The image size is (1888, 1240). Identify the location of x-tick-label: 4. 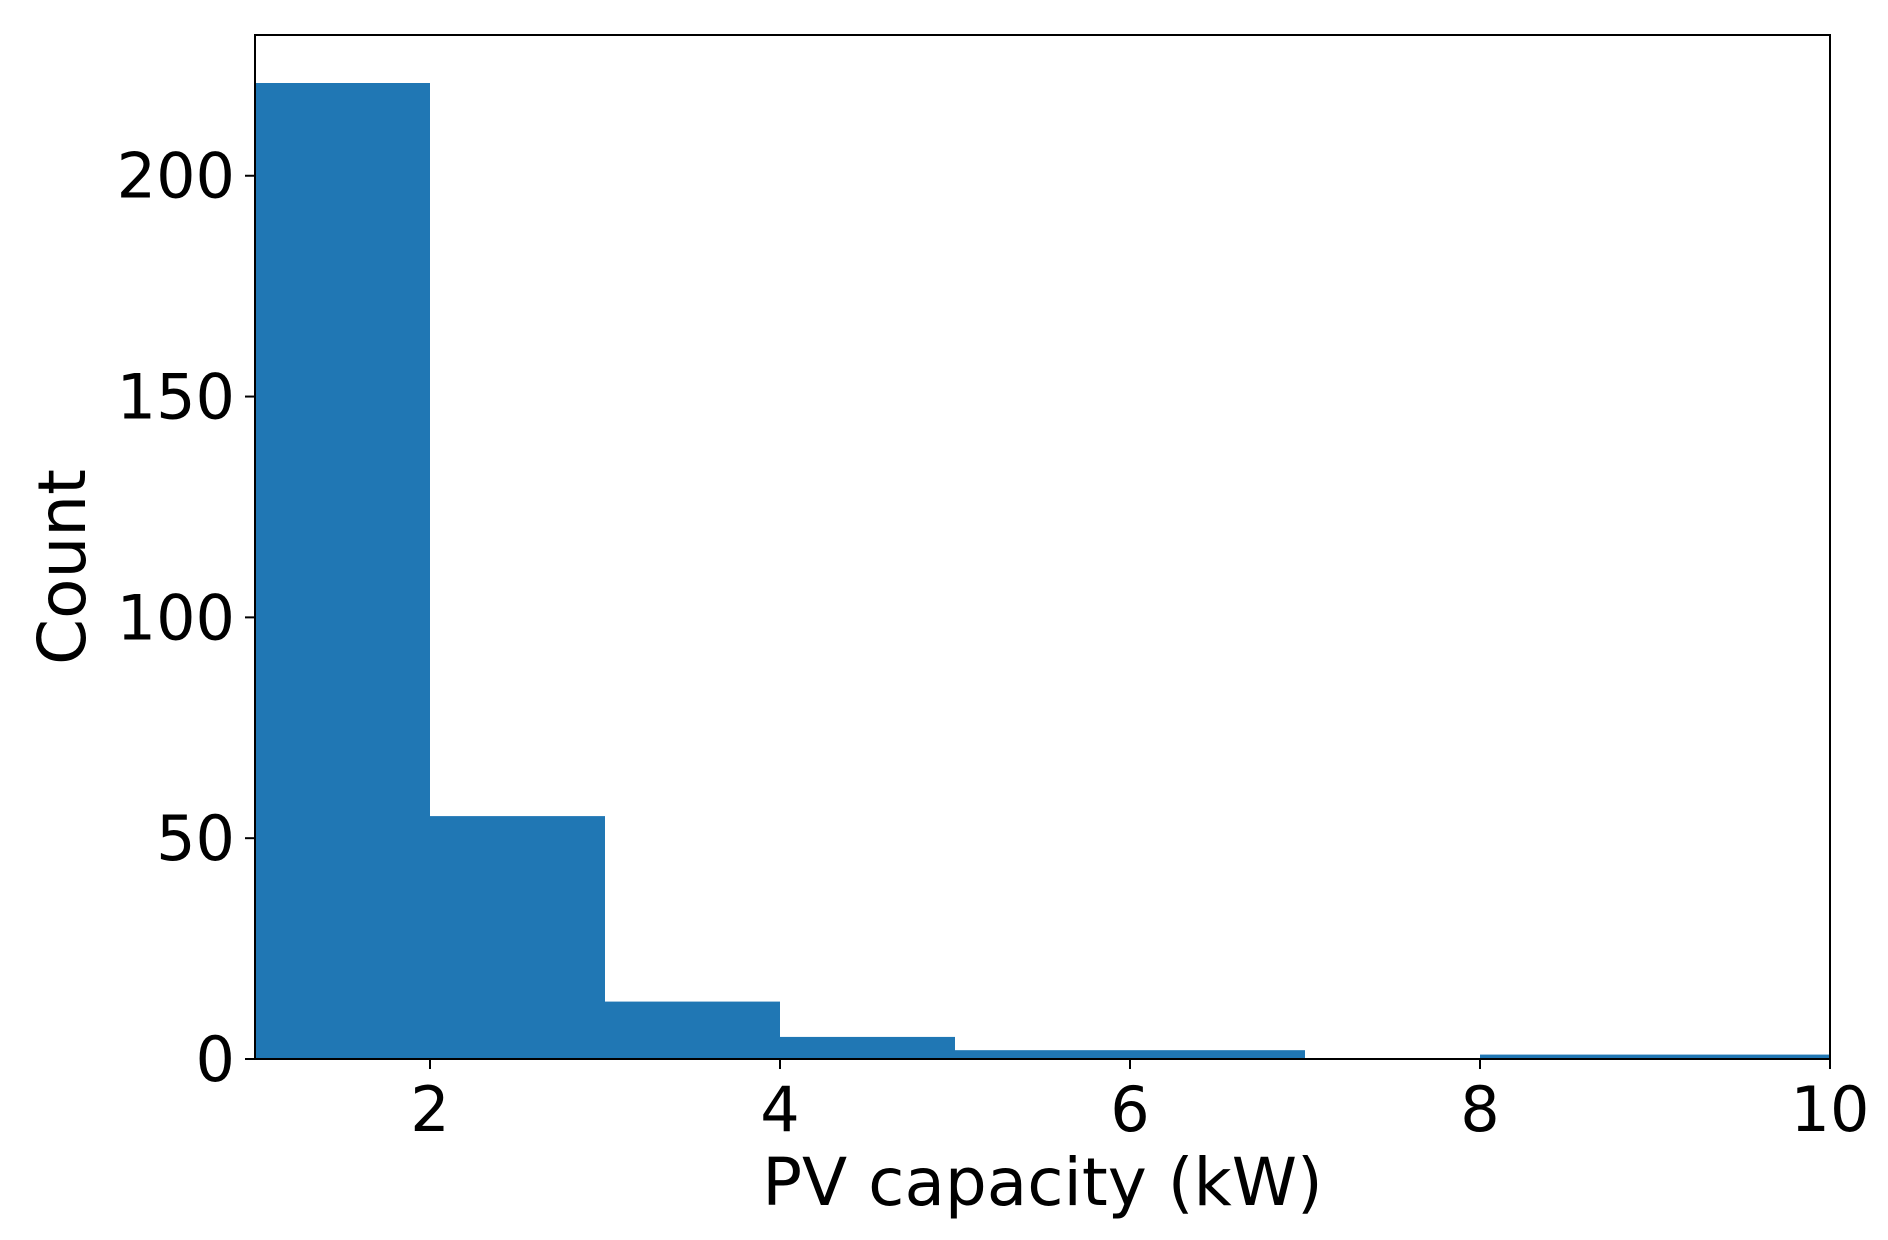
(779, 1109).